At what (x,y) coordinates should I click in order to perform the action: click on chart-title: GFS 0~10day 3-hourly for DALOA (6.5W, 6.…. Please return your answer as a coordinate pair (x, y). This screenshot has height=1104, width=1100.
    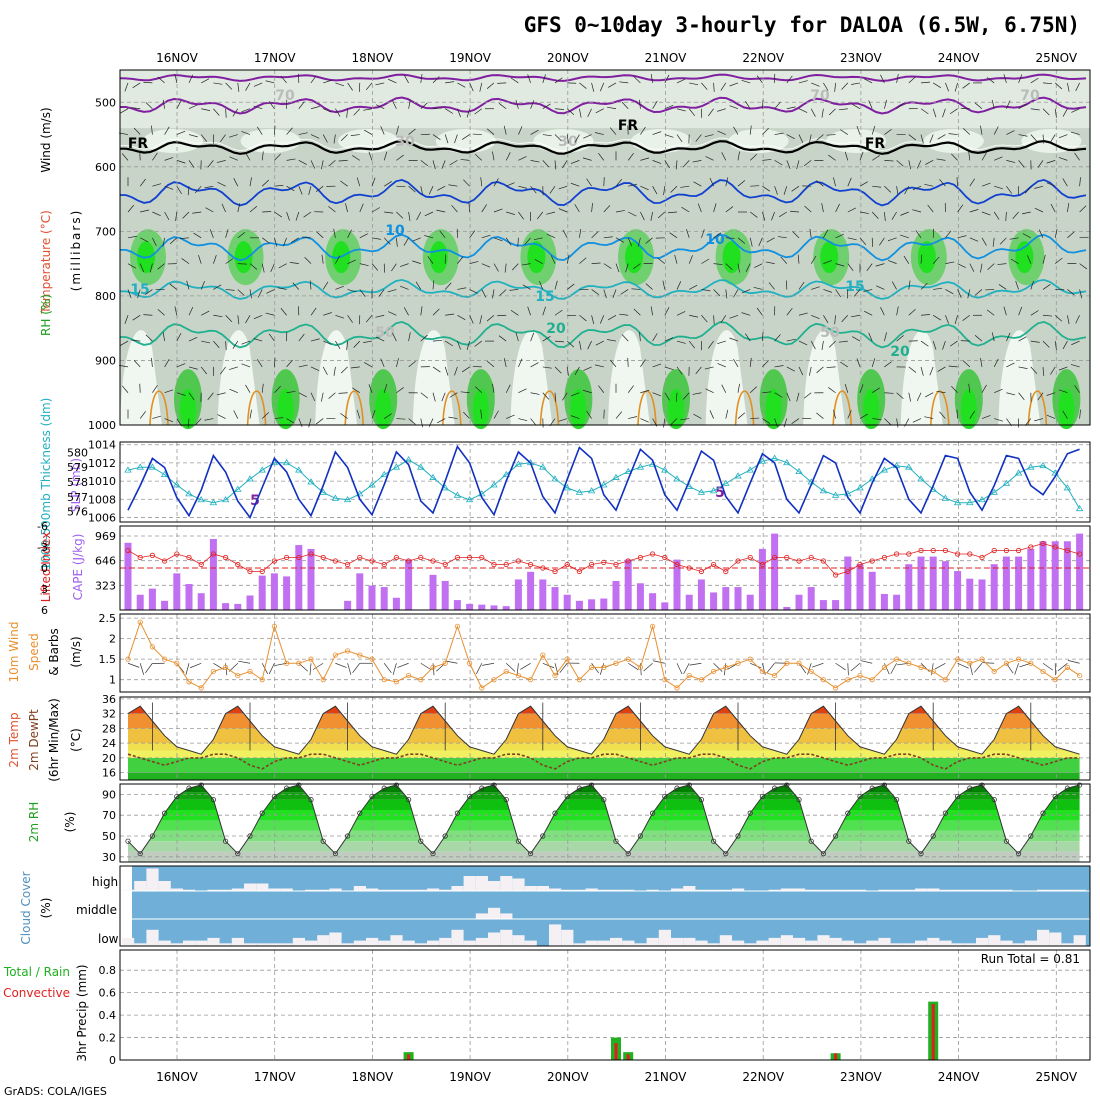
    Looking at the image, I should click on (802, 25).